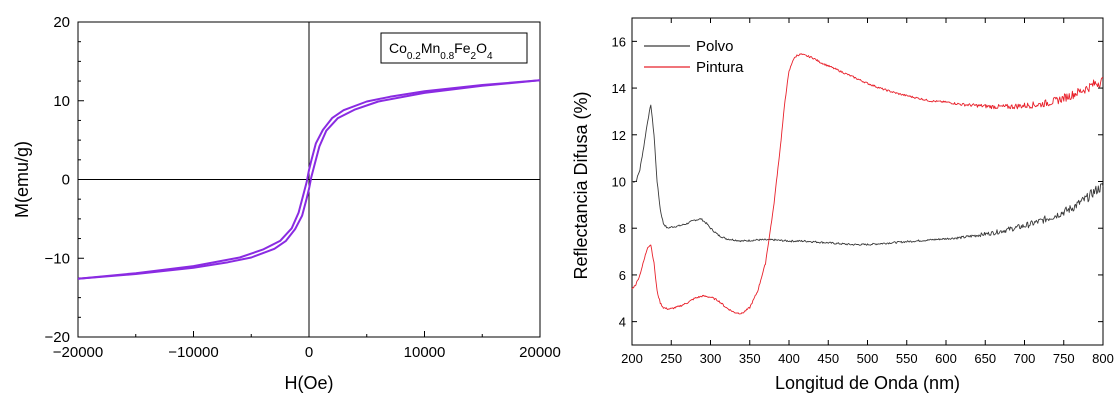 The width and height of the screenshot is (1117, 397). Describe the element at coordinates (789, 358) in the screenshot. I see `x-tick-label: 400` at that location.